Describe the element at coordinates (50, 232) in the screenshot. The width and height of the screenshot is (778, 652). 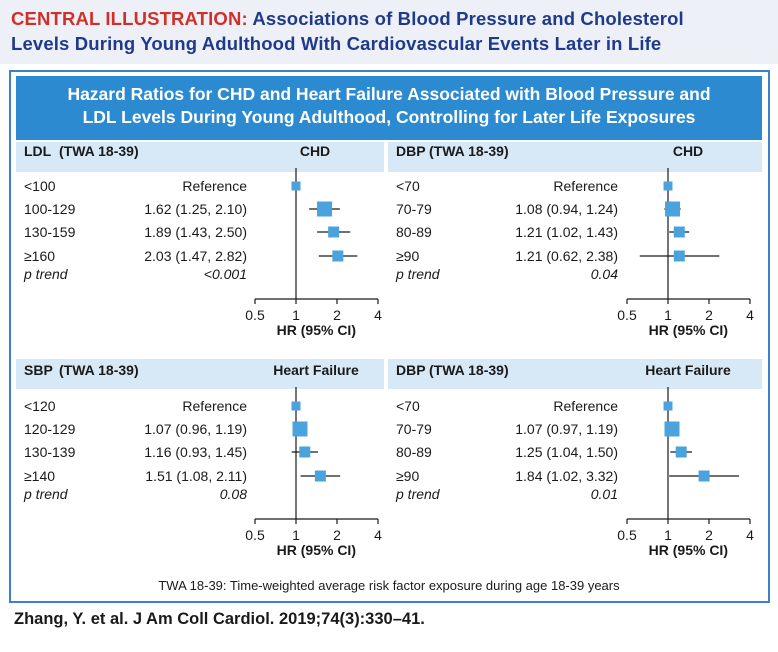
I see `panel-ldl-chd-category-2: 130-159` at that location.